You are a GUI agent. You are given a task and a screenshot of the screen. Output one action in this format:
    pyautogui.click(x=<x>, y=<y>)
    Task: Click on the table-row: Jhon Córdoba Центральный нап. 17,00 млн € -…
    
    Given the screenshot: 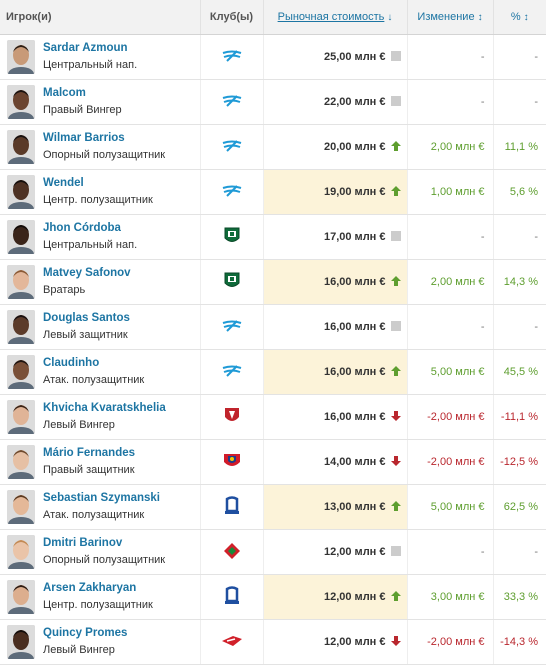 What is the action you would take?
    pyautogui.click(x=273, y=237)
    